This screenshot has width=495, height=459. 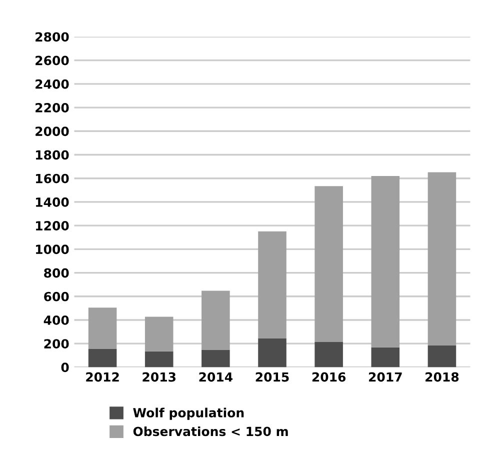 I want to click on y-tick-label: 200, so click(x=56, y=344).